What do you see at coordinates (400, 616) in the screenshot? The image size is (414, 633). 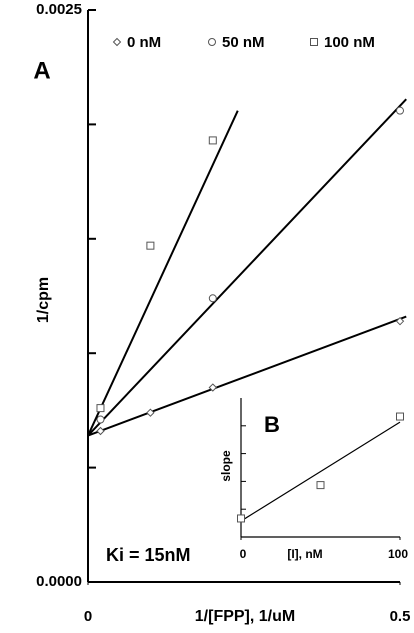 I see `x-tick-label: 0.5` at bounding box center [400, 616].